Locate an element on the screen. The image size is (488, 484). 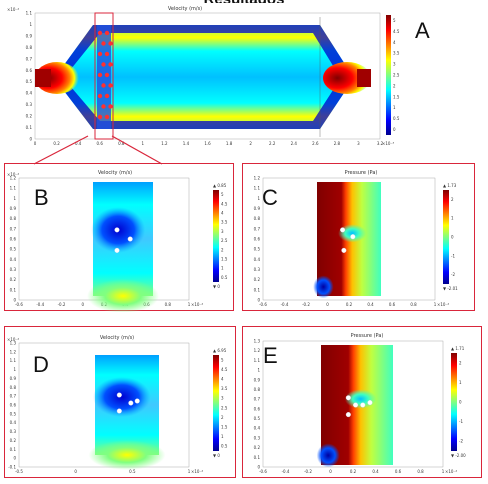
y-tick-label: 0.1 is located at coordinates (13, 449).